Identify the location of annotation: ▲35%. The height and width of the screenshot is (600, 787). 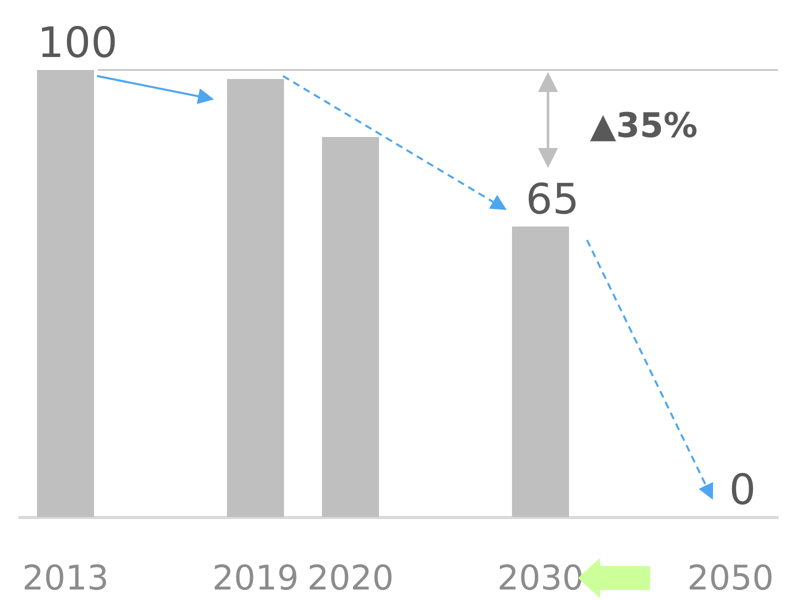
(644, 126).